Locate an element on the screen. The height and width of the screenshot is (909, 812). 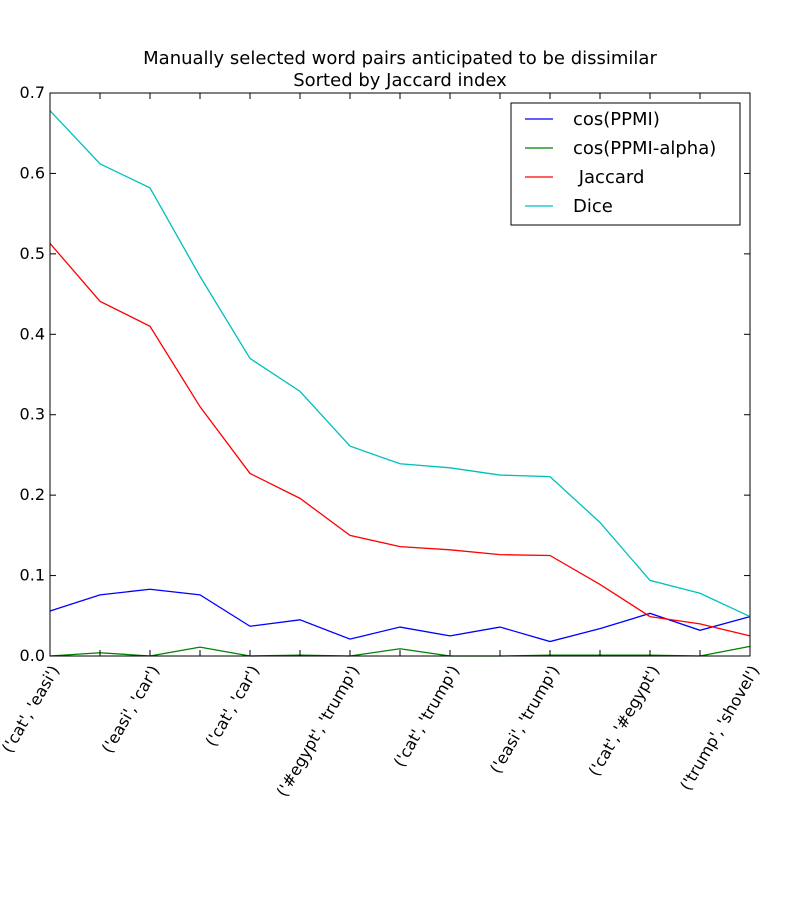
x-tick-label: ('cat', 'trump') is located at coordinates (426, 716).